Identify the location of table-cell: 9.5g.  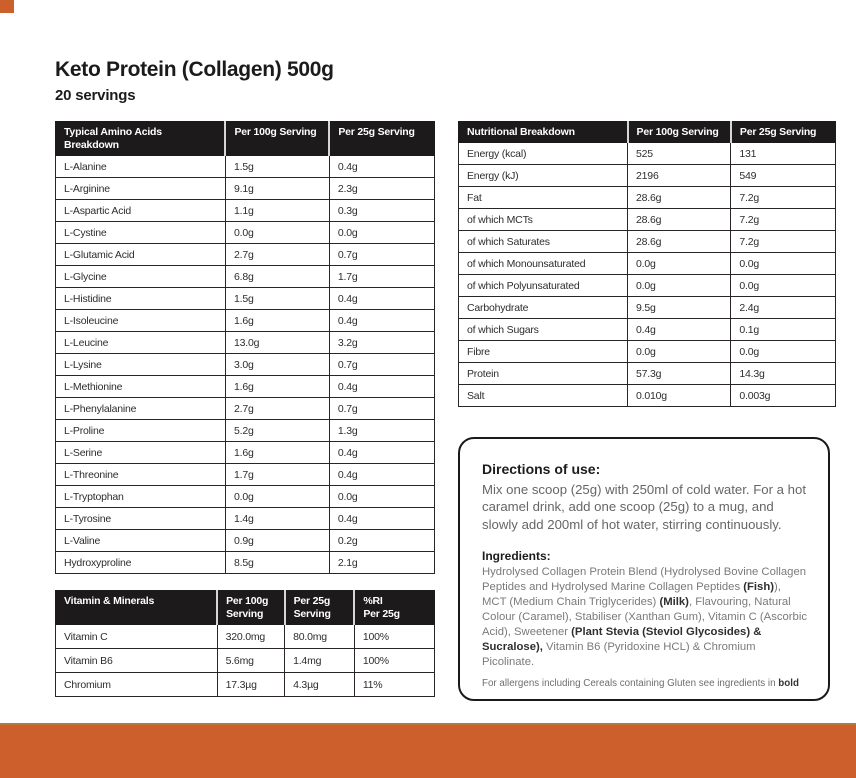
(679, 308).